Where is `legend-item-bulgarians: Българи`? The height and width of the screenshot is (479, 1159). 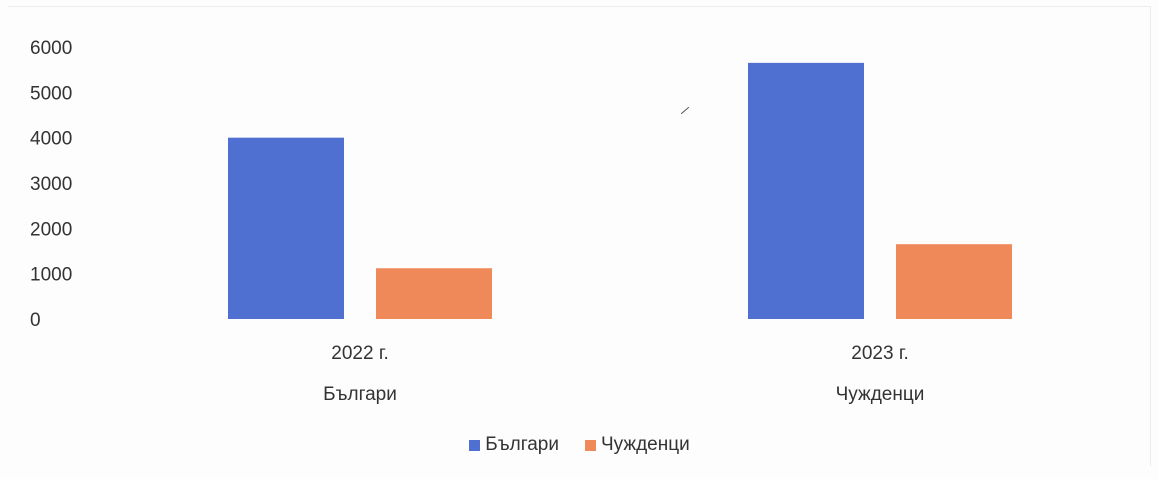
legend-item-bulgarians: Българи is located at coordinates (514, 445).